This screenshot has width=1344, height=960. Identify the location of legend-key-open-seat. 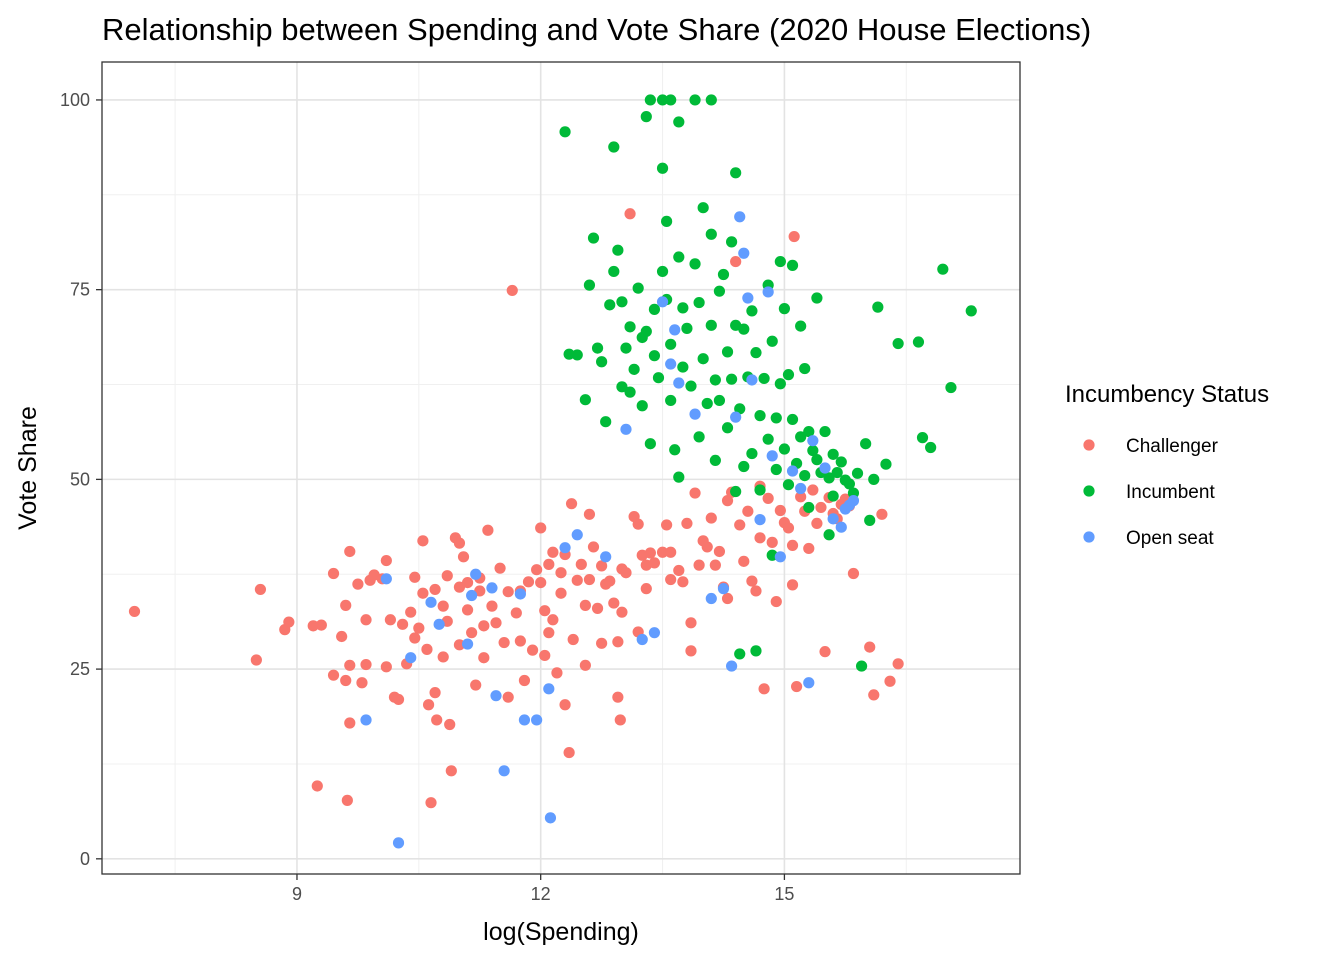
(1089, 537).